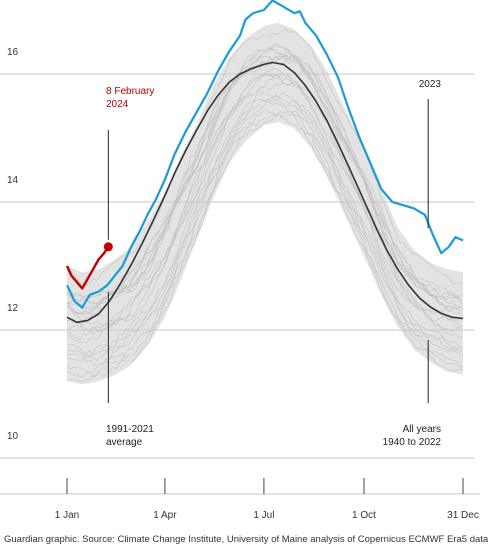  Describe the element at coordinates (13, 244) in the screenshot. I see `y-axis: 10 12 14 16` at that location.